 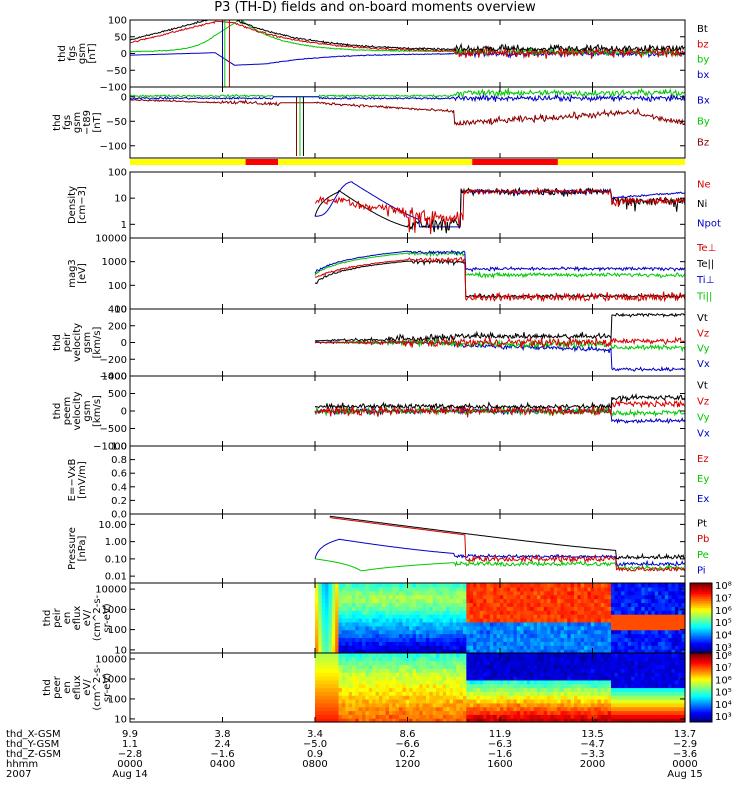 I want to click on y-tick-label: 1.00, so click(x=116, y=542).